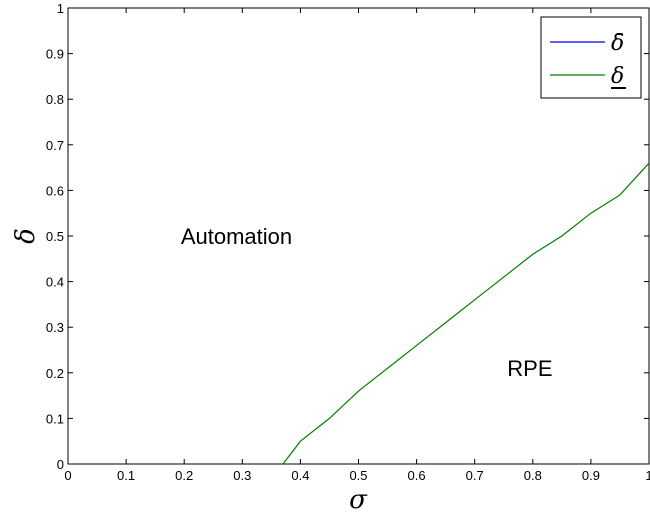 The height and width of the screenshot is (516, 650). What do you see at coordinates (55, 236) in the screenshot?
I see `y-tick-label: 0.5` at bounding box center [55, 236].